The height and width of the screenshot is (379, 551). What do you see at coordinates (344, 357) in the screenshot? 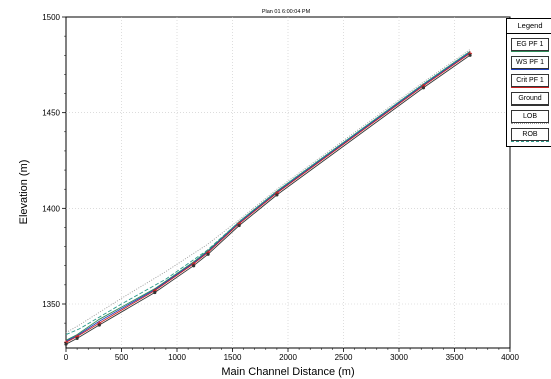
I see `x-tick-label: 2500` at bounding box center [344, 357].